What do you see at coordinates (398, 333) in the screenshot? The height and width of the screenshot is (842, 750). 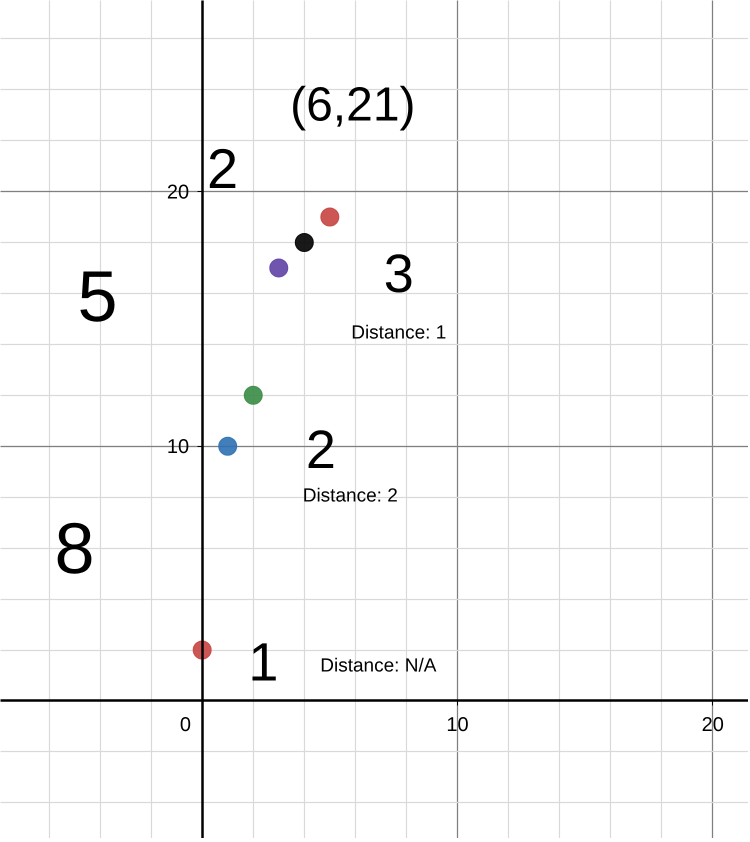 I see `annotation: Distance: 1` at bounding box center [398, 333].